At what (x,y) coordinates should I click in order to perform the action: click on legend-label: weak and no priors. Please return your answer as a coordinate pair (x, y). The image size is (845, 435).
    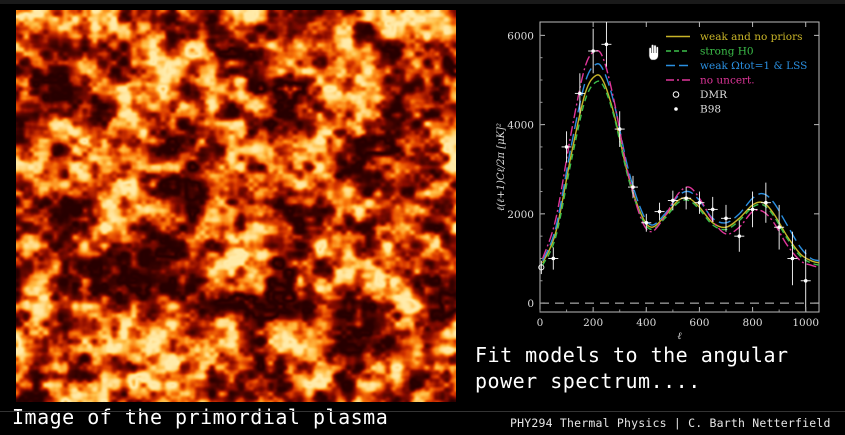
    Looking at the image, I should click on (751, 37).